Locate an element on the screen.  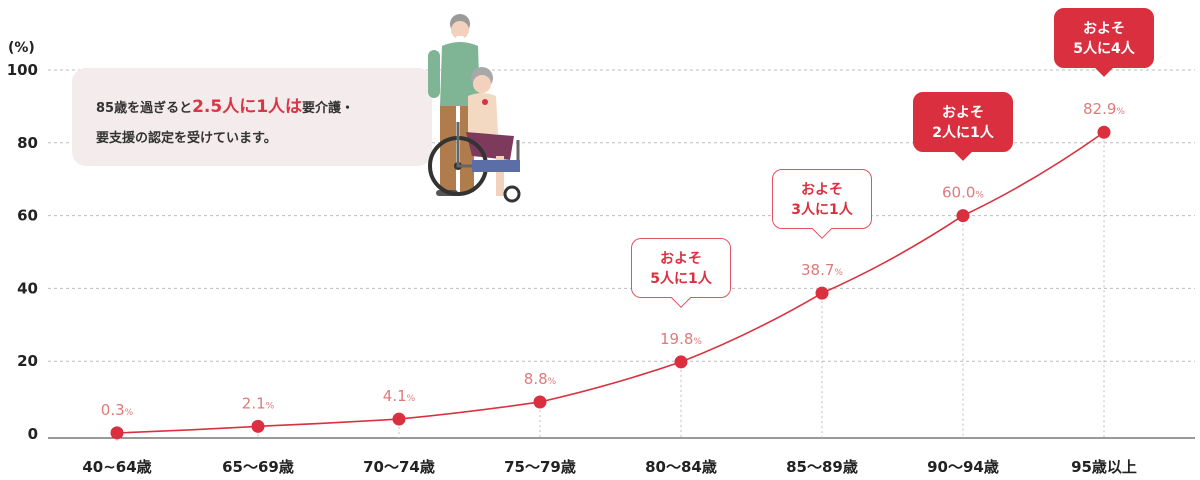
summary-highlight: 2.5人に1人は is located at coordinates (247, 107).